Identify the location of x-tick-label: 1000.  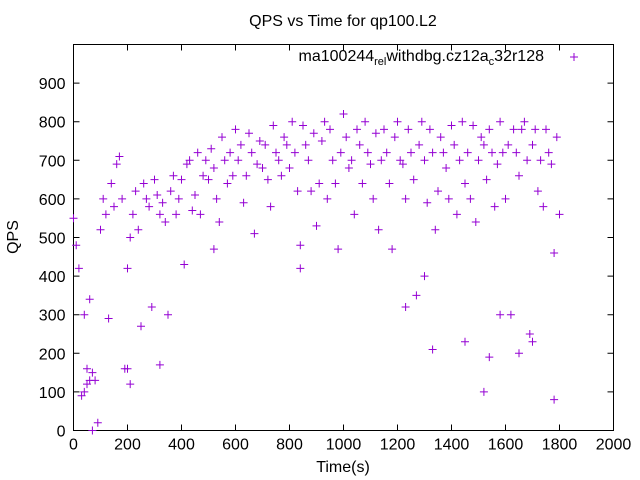
(344, 445).